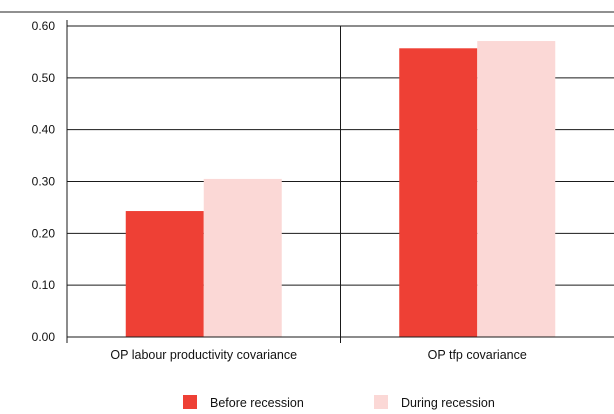 This screenshot has height=414, width=614. Describe the element at coordinates (44, 78) in the screenshot. I see `y-tick-label: 0.50` at that location.